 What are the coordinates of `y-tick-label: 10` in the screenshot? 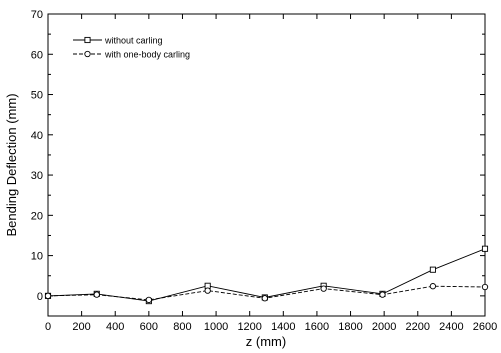 It's located at (37, 257).